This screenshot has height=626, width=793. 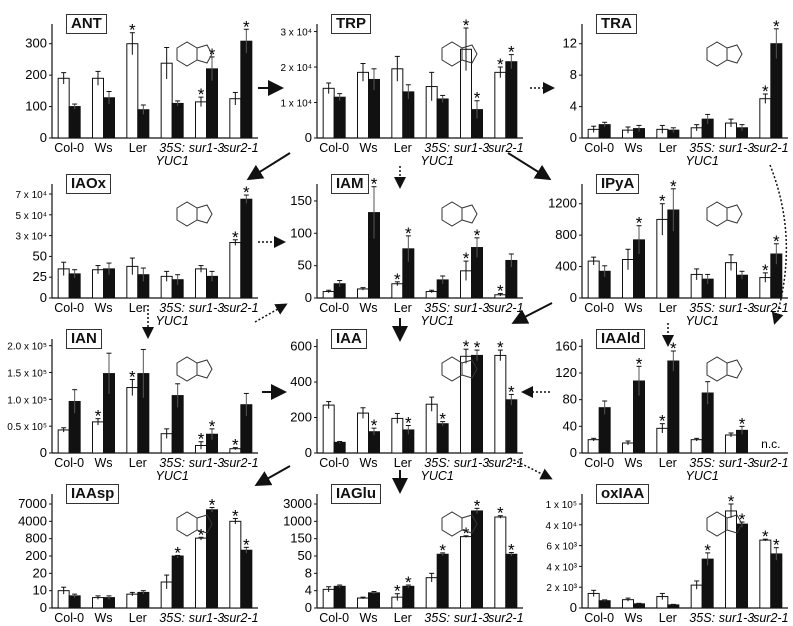 What do you see at coordinates (573, 106) in the screenshot?
I see `y-tick-label: 4` at bounding box center [573, 106].